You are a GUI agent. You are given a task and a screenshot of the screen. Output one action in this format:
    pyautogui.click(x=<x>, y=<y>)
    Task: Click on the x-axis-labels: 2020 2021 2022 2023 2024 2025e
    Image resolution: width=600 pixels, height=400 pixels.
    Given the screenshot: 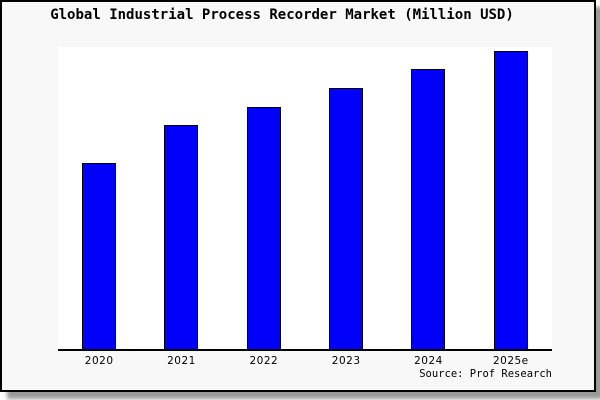 What is the action you would take?
    pyautogui.click(x=305, y=361)
    